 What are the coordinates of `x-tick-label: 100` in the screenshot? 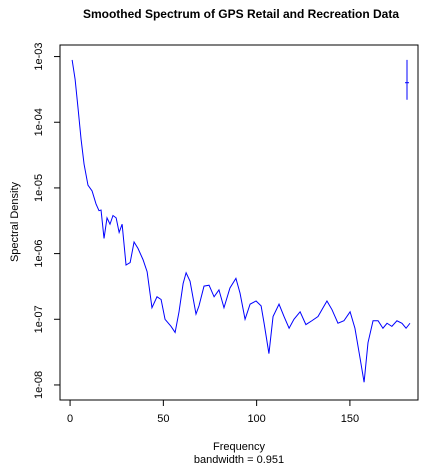 It's located at (256, 419).